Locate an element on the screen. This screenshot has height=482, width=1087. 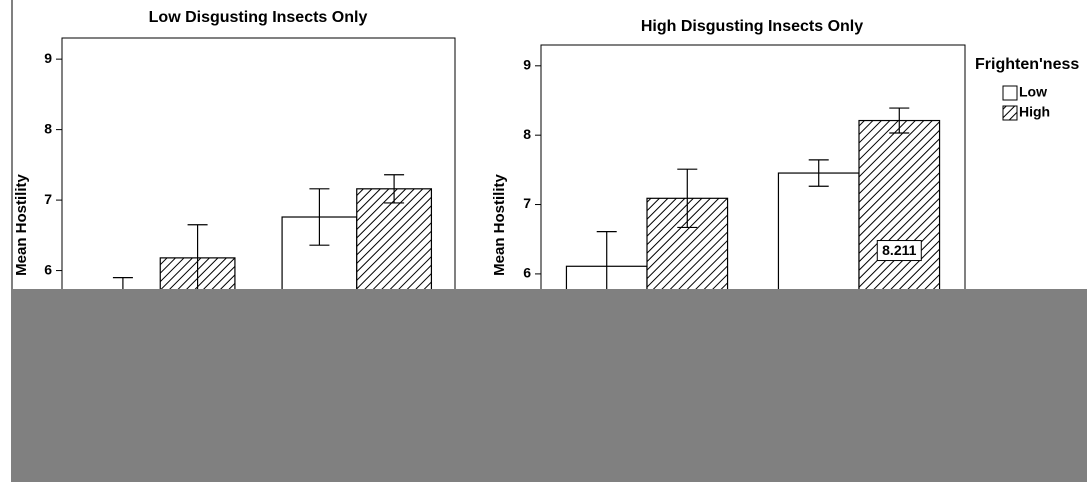
value-label: 8.211 is located at coordinates (899, 250).